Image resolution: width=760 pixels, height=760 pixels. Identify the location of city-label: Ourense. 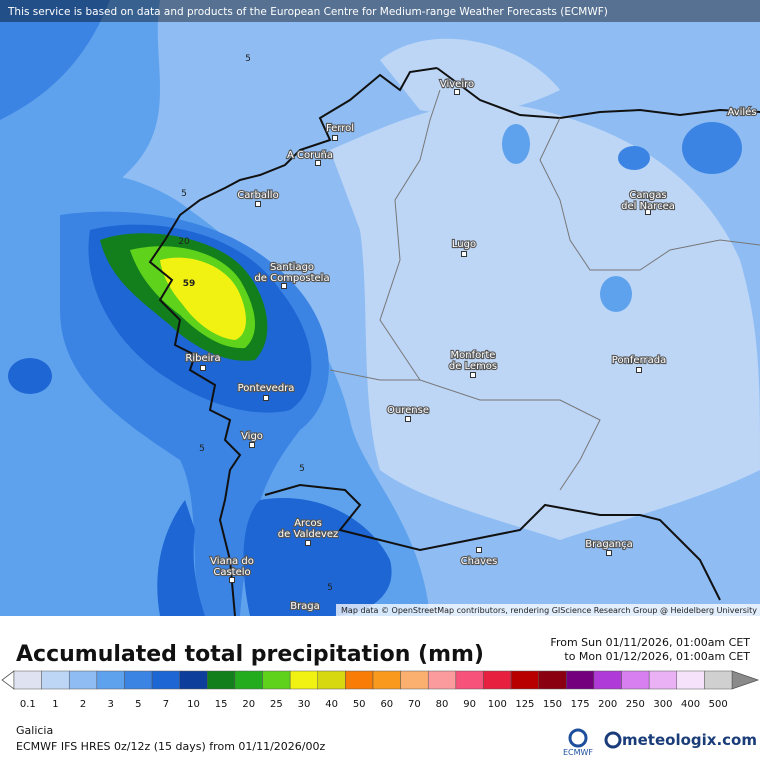
(408, 410).